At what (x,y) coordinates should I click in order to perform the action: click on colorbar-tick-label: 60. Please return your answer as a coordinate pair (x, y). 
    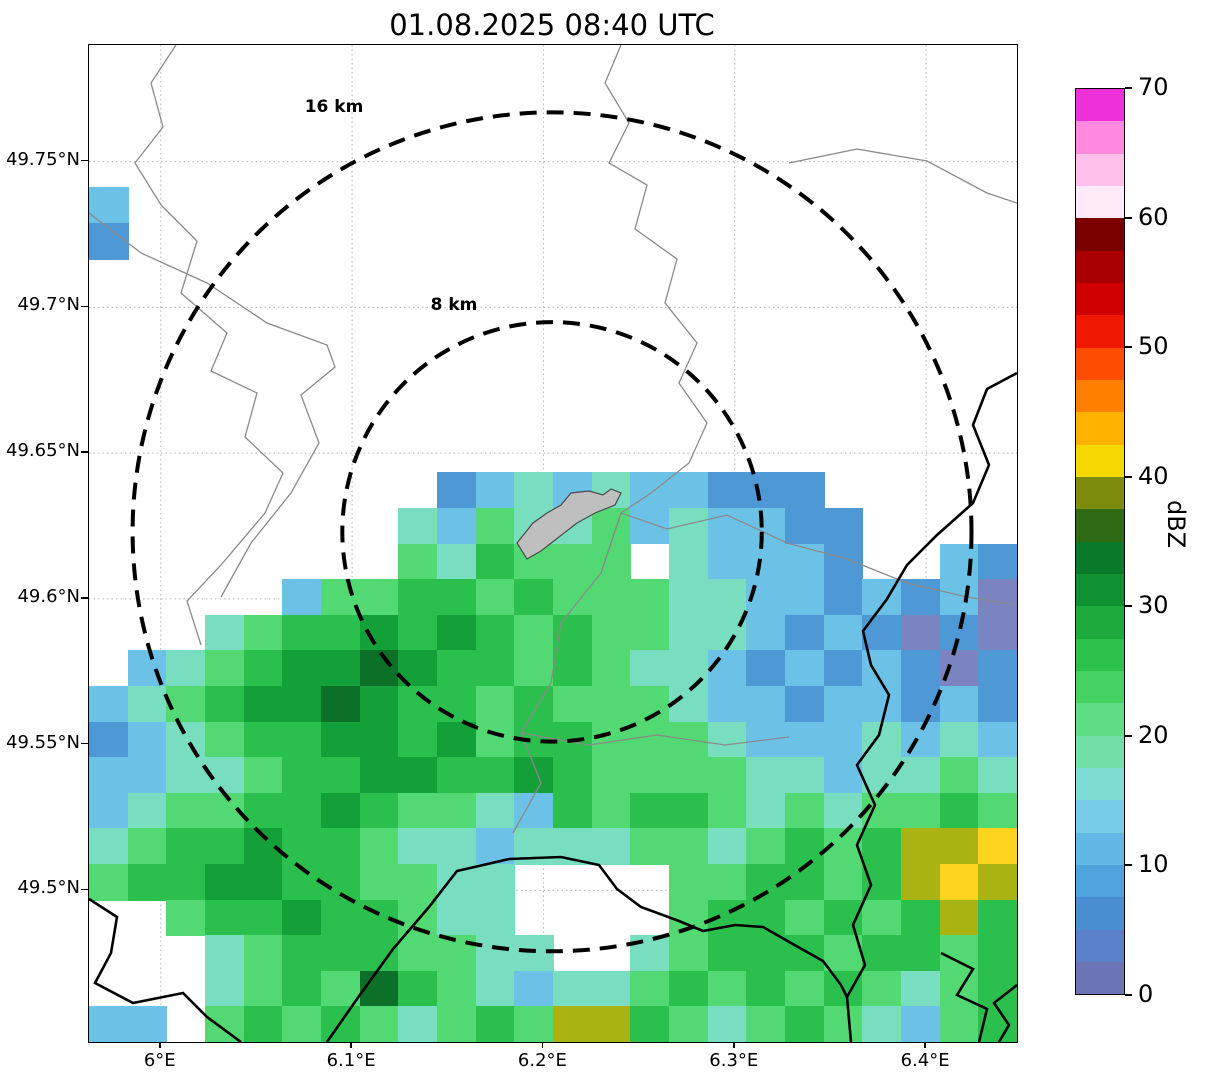
    Looking at the image, I should click on (1153, 216).